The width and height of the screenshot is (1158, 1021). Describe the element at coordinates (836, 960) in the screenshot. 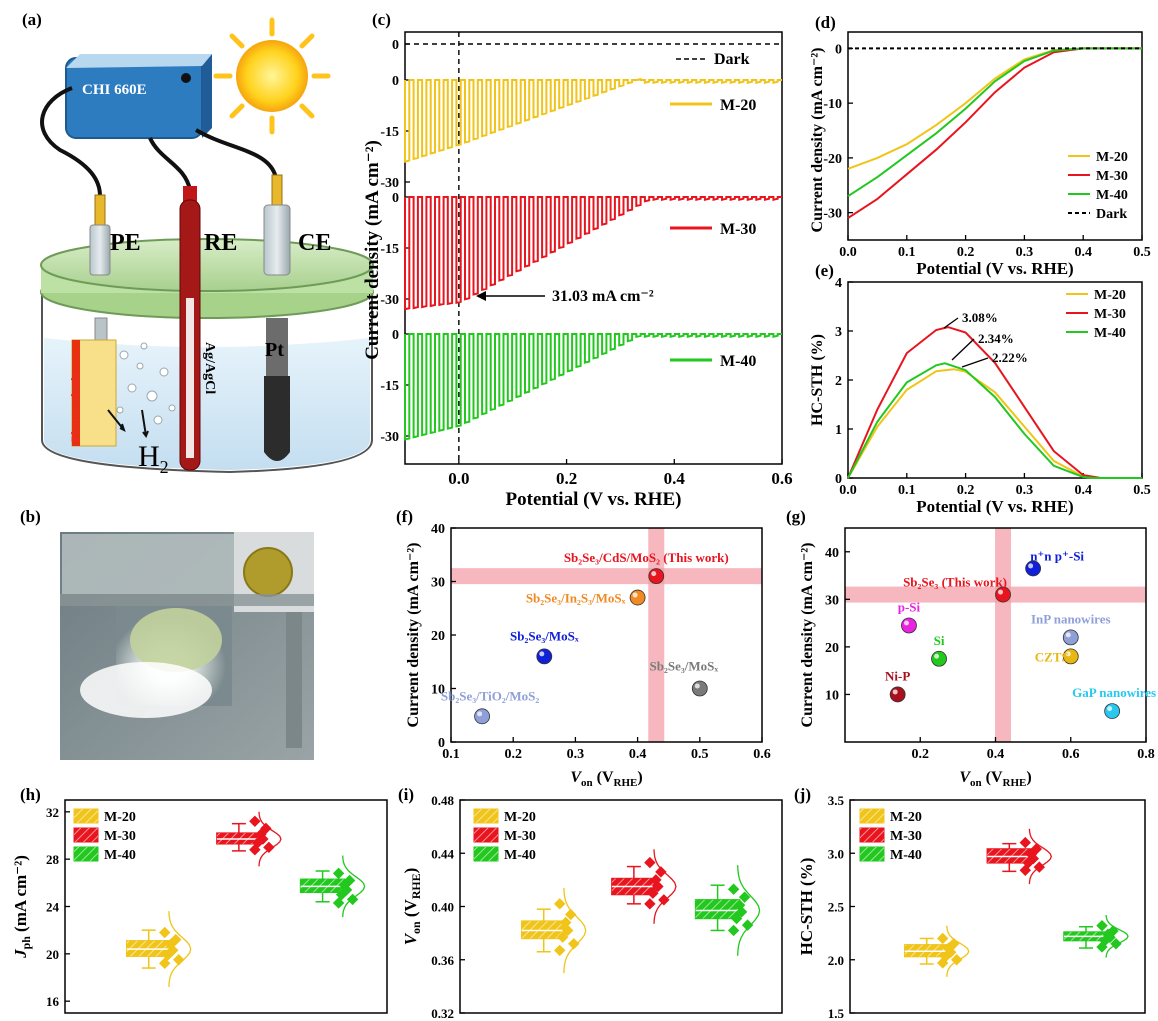

I see `y-tick-label: 2.0` at that location.